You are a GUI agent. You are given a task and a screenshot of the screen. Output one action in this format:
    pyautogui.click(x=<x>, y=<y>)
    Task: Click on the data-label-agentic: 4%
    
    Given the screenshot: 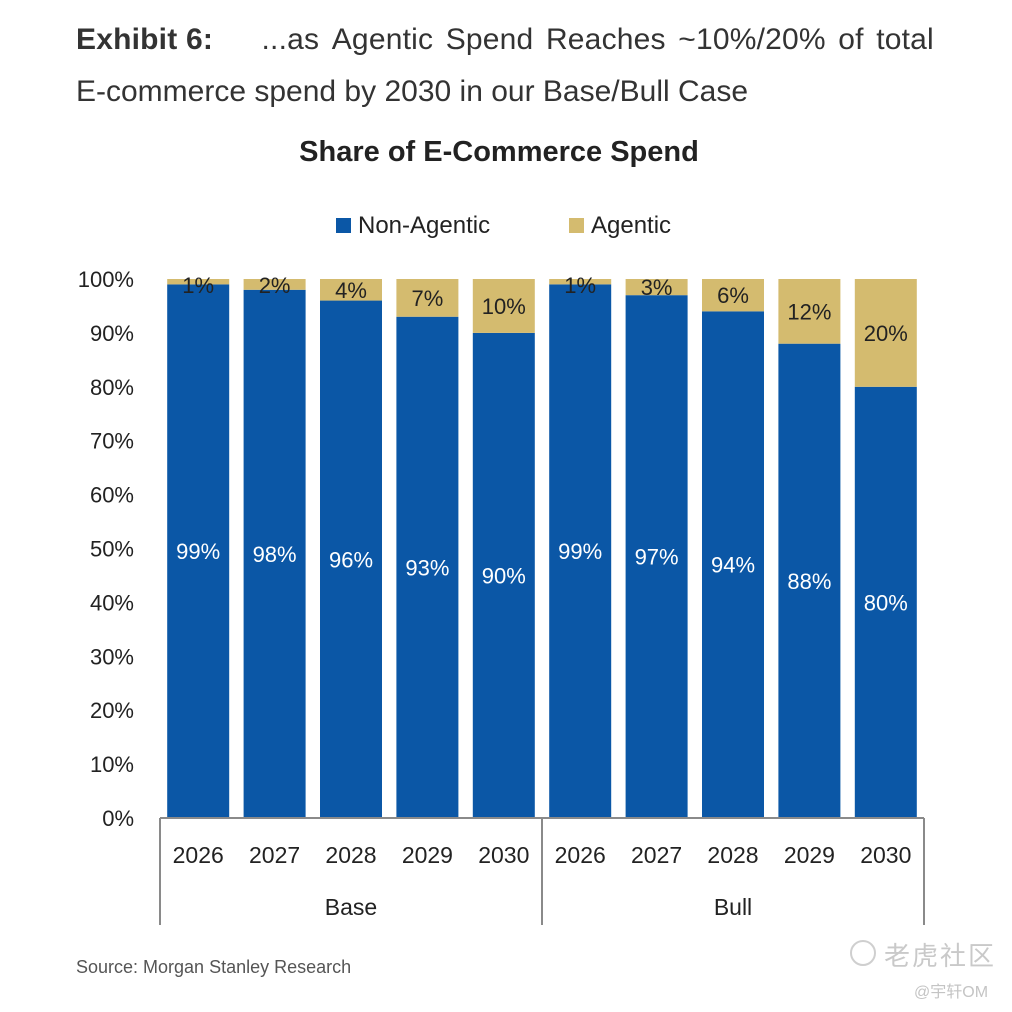 What is the action you would take?
    pyautogui.click(x=351, y=290)
    